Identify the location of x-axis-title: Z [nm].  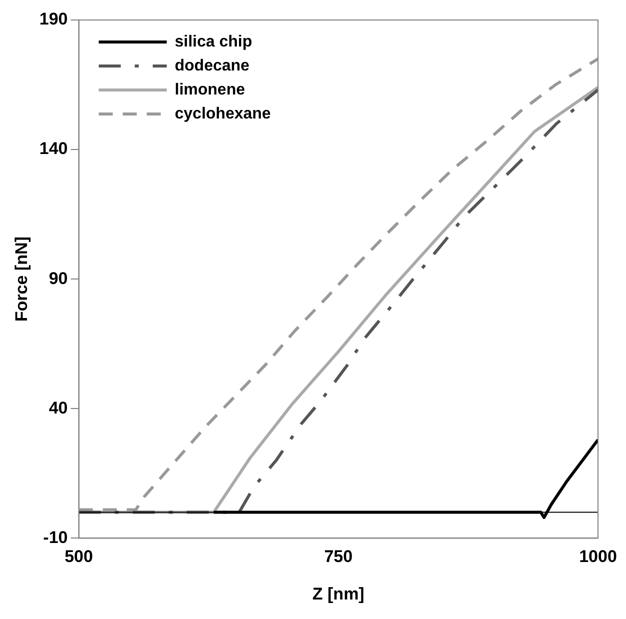
(338, 594).